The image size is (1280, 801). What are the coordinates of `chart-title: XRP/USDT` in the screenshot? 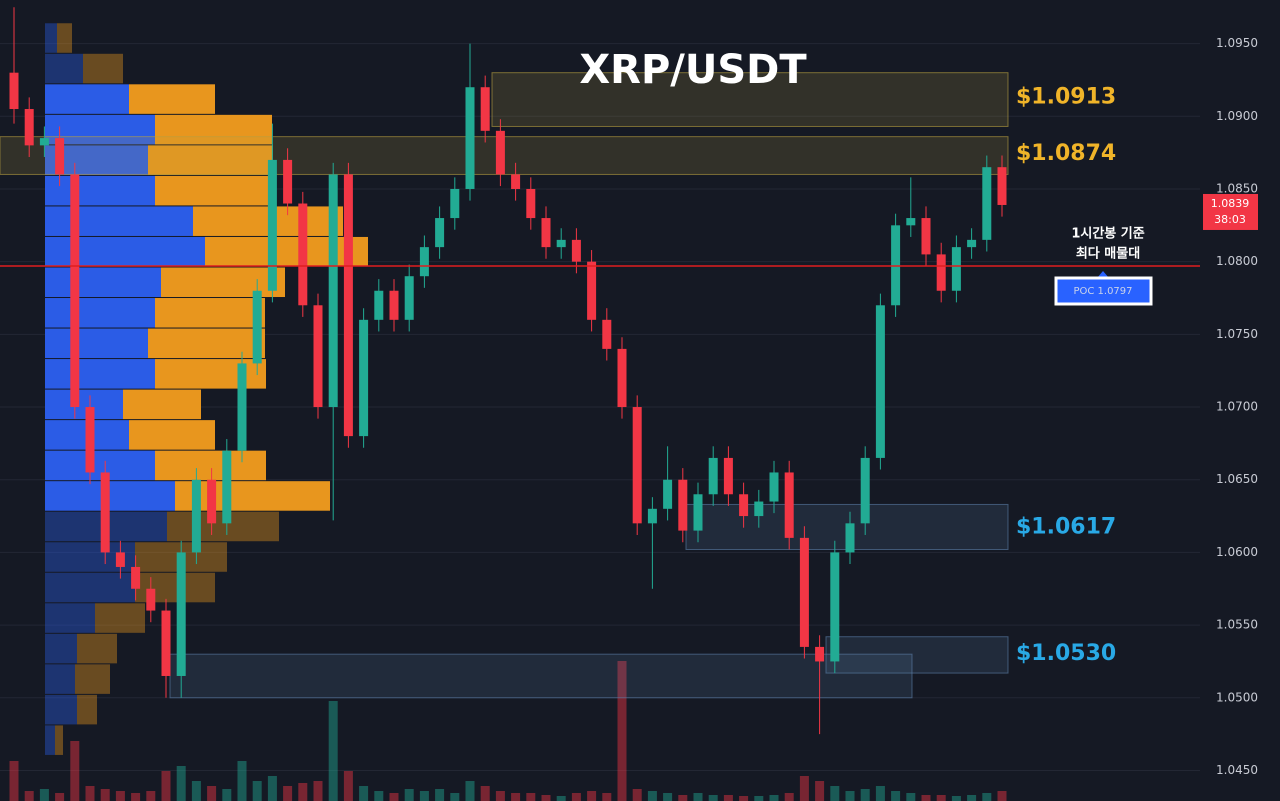 It's located at (693, 70).